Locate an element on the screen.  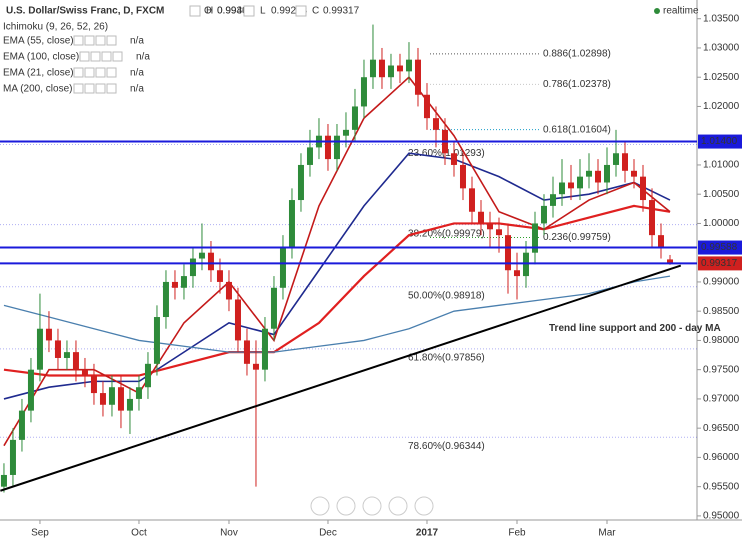
zoom-controls is located at coordinates (372, 506).